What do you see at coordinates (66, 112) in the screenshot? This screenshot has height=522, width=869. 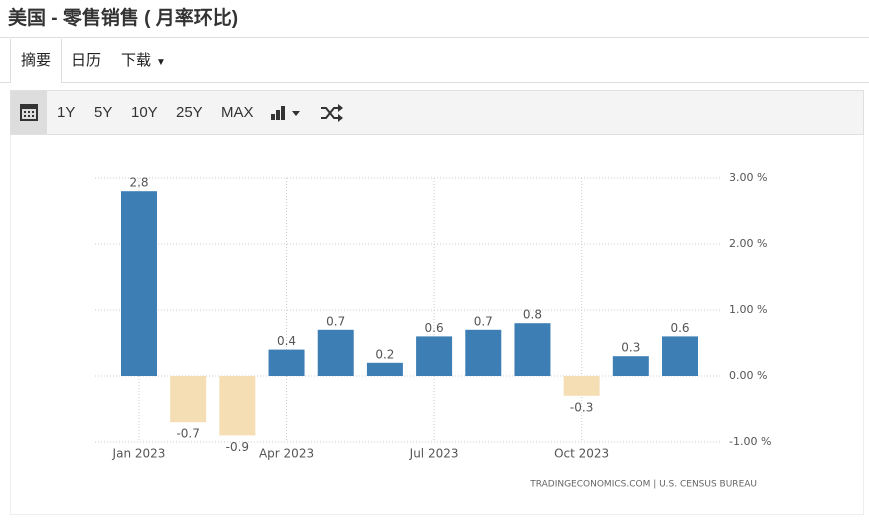 I see `range-button: 1Y` at bounding box center [66, 112].